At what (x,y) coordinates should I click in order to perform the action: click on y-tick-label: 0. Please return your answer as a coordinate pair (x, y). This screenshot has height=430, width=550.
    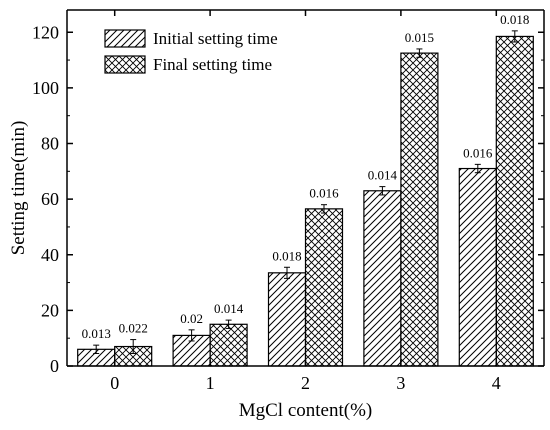
    Looking at the image, I should click on (54, 366).